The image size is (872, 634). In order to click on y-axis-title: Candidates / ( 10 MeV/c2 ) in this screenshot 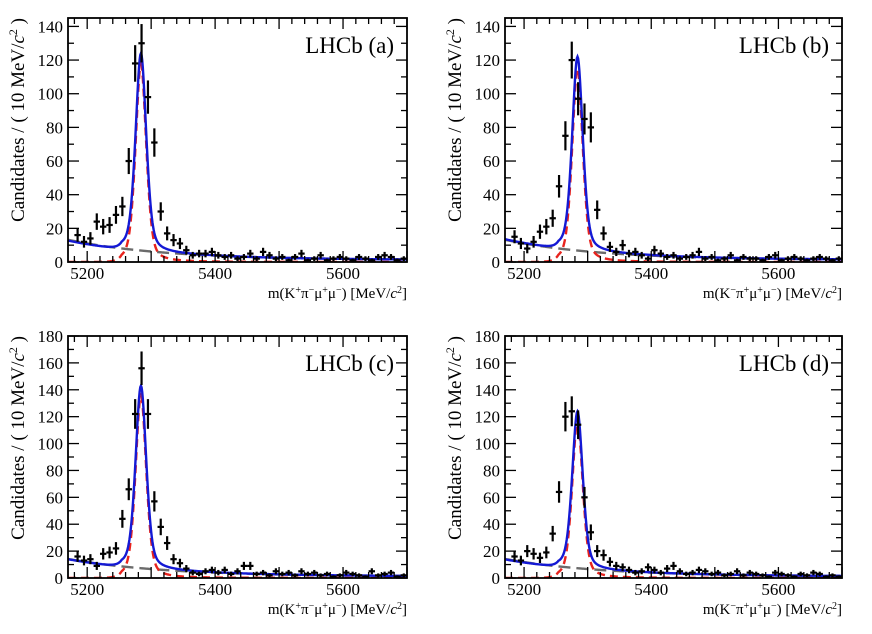, I will do `click(17, 120)`.